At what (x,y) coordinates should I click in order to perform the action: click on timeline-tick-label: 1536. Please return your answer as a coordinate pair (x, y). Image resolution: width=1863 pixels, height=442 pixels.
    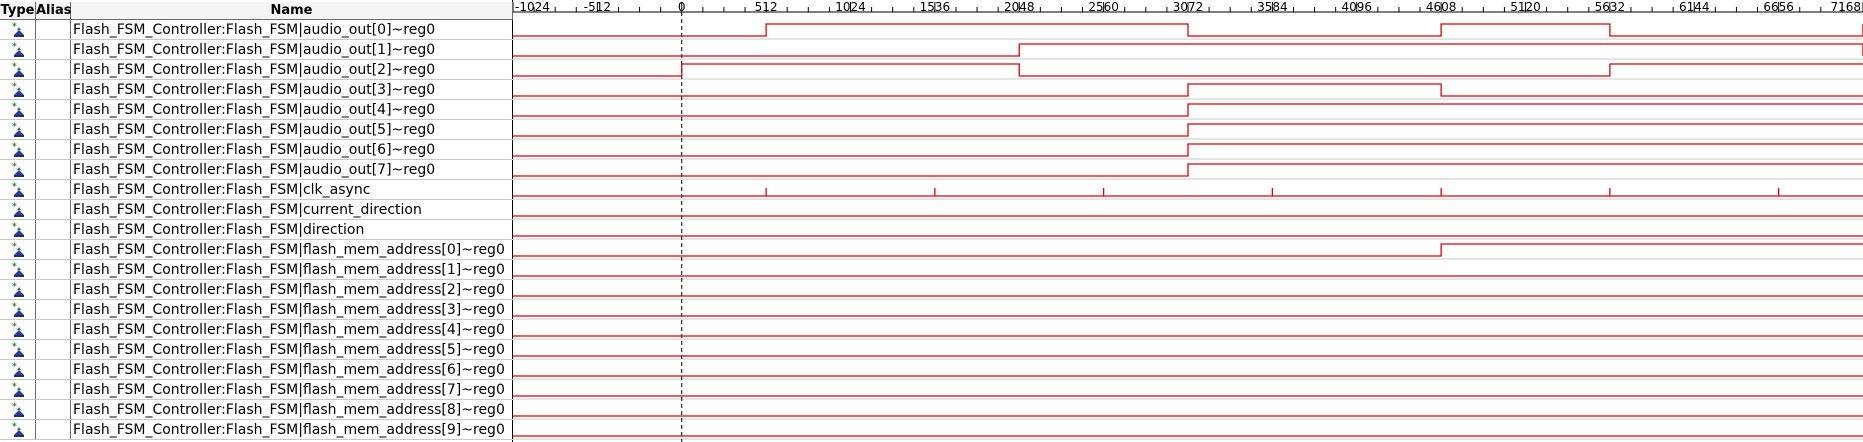
    Looking at the image, I should click on (935, 7).